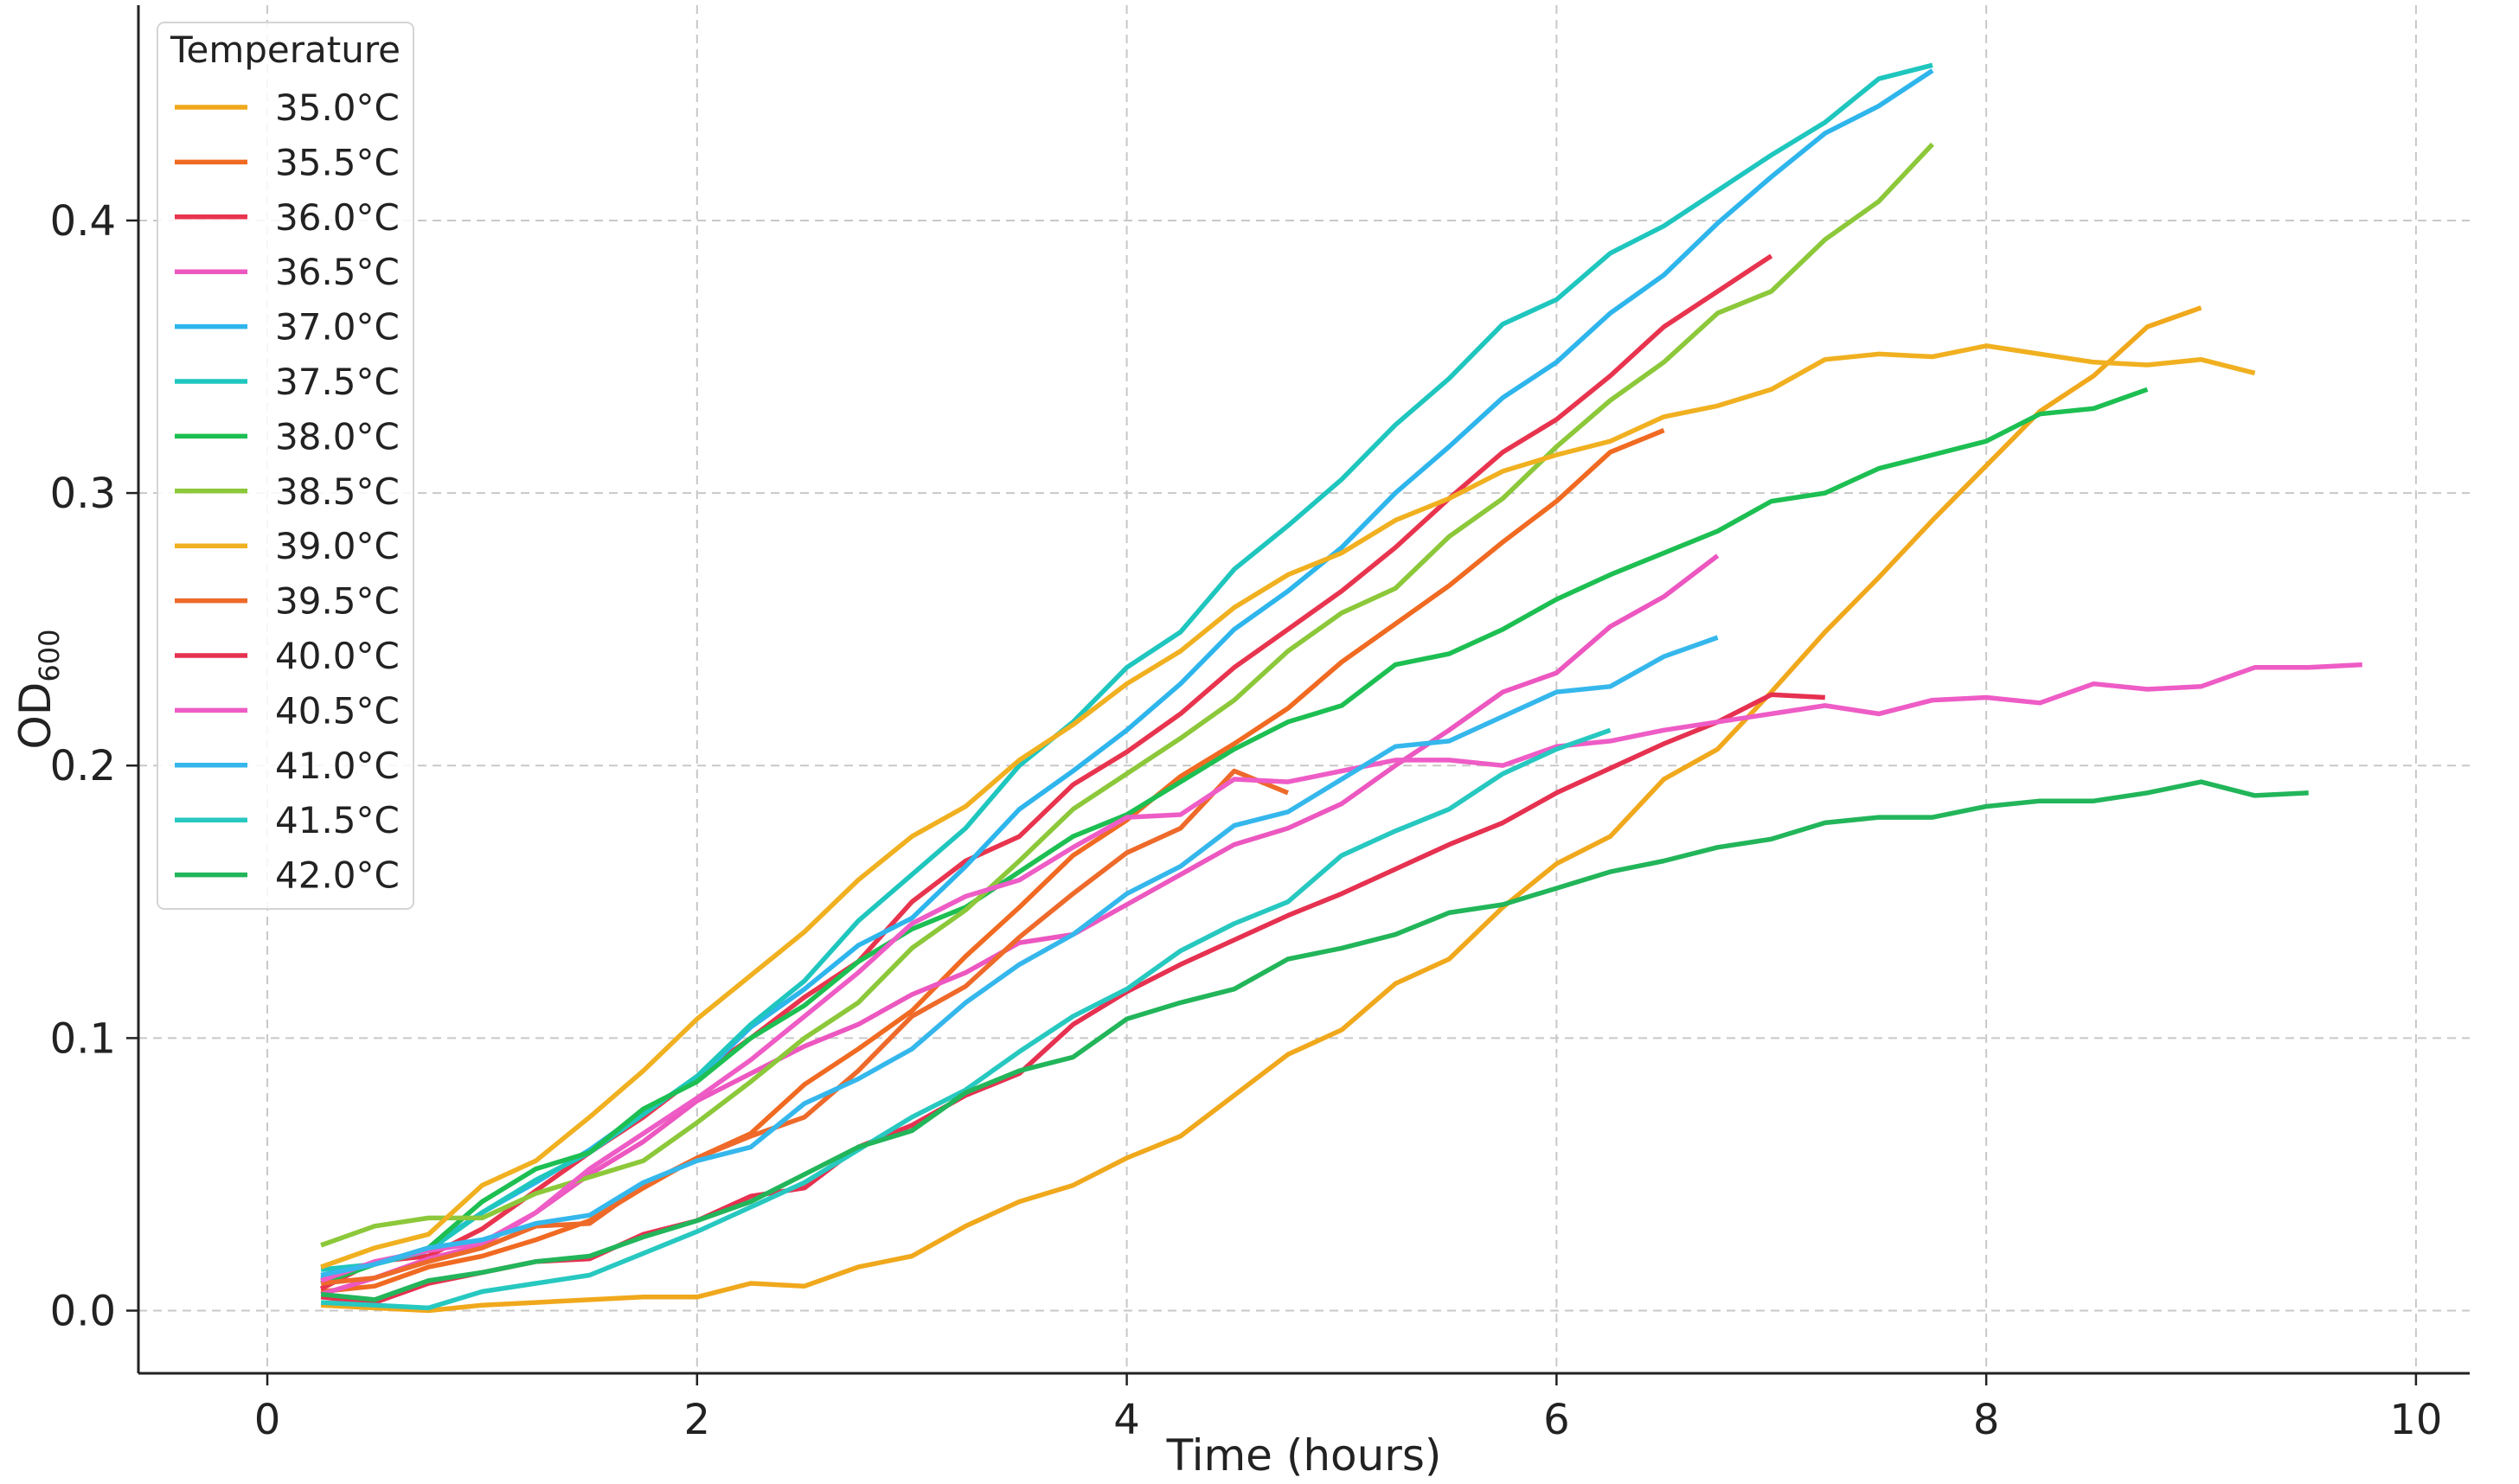  I want to click on legend-item: 36.0°C, so click(287, 218).